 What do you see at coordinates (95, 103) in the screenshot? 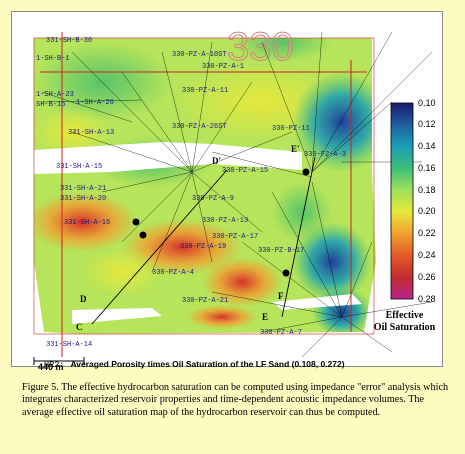
I see `well-label: 1-SH-A-26` at bounding box center [95, 103].